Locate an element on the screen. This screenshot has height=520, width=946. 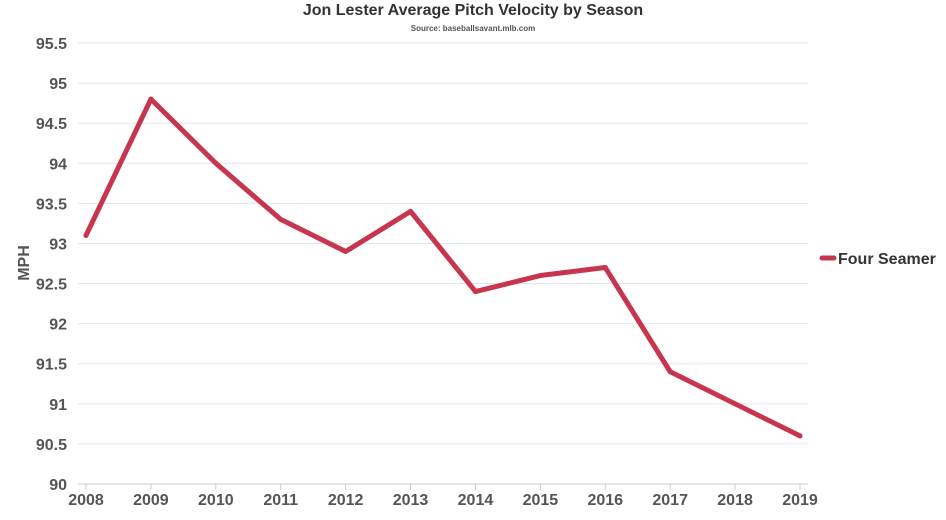
y-axis-label: MPH is located at coordinates (24, 263).